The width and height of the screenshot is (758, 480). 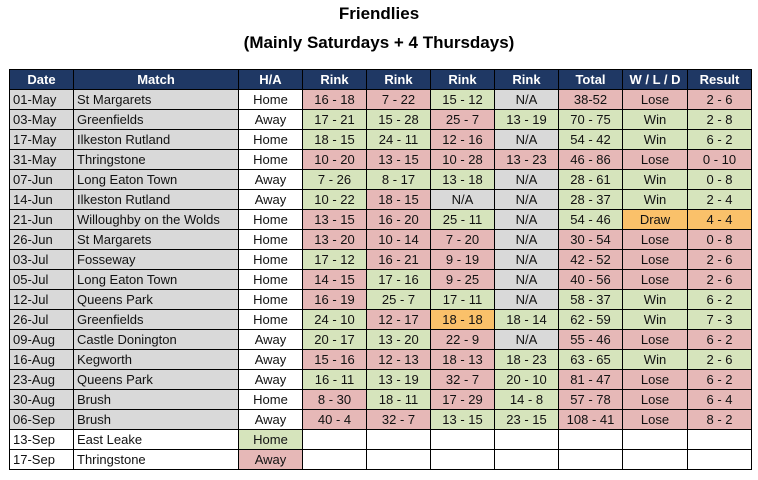 I want to click on rink-4-cell: 18 - 14, so click(x=526, y=319).